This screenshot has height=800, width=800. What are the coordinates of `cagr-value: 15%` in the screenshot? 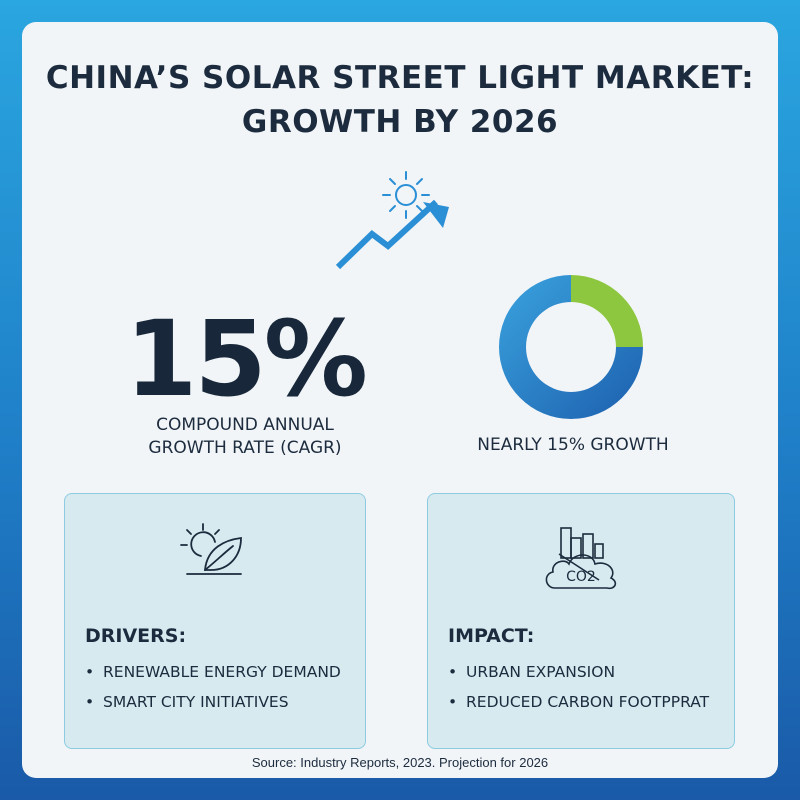 It's located at (246, 359).